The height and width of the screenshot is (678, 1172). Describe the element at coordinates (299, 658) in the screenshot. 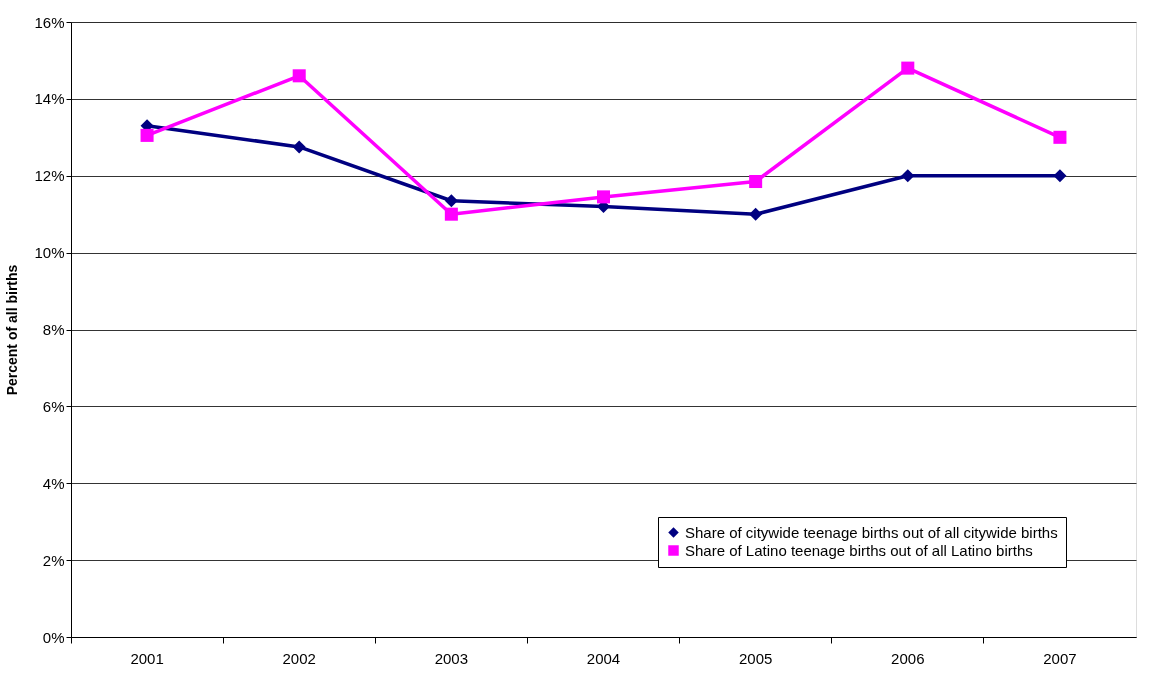

I see `x-tick-label: 2002` at that location.